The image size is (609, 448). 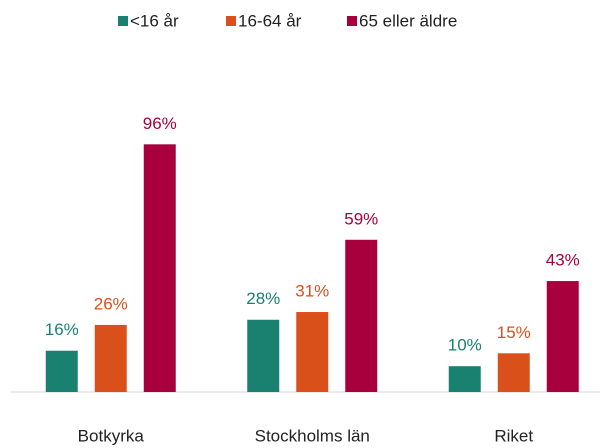 What do you see at coordinates (361, 218) in the screenshot?
I see `data-label: 59%` at bounding box center [361, 218].